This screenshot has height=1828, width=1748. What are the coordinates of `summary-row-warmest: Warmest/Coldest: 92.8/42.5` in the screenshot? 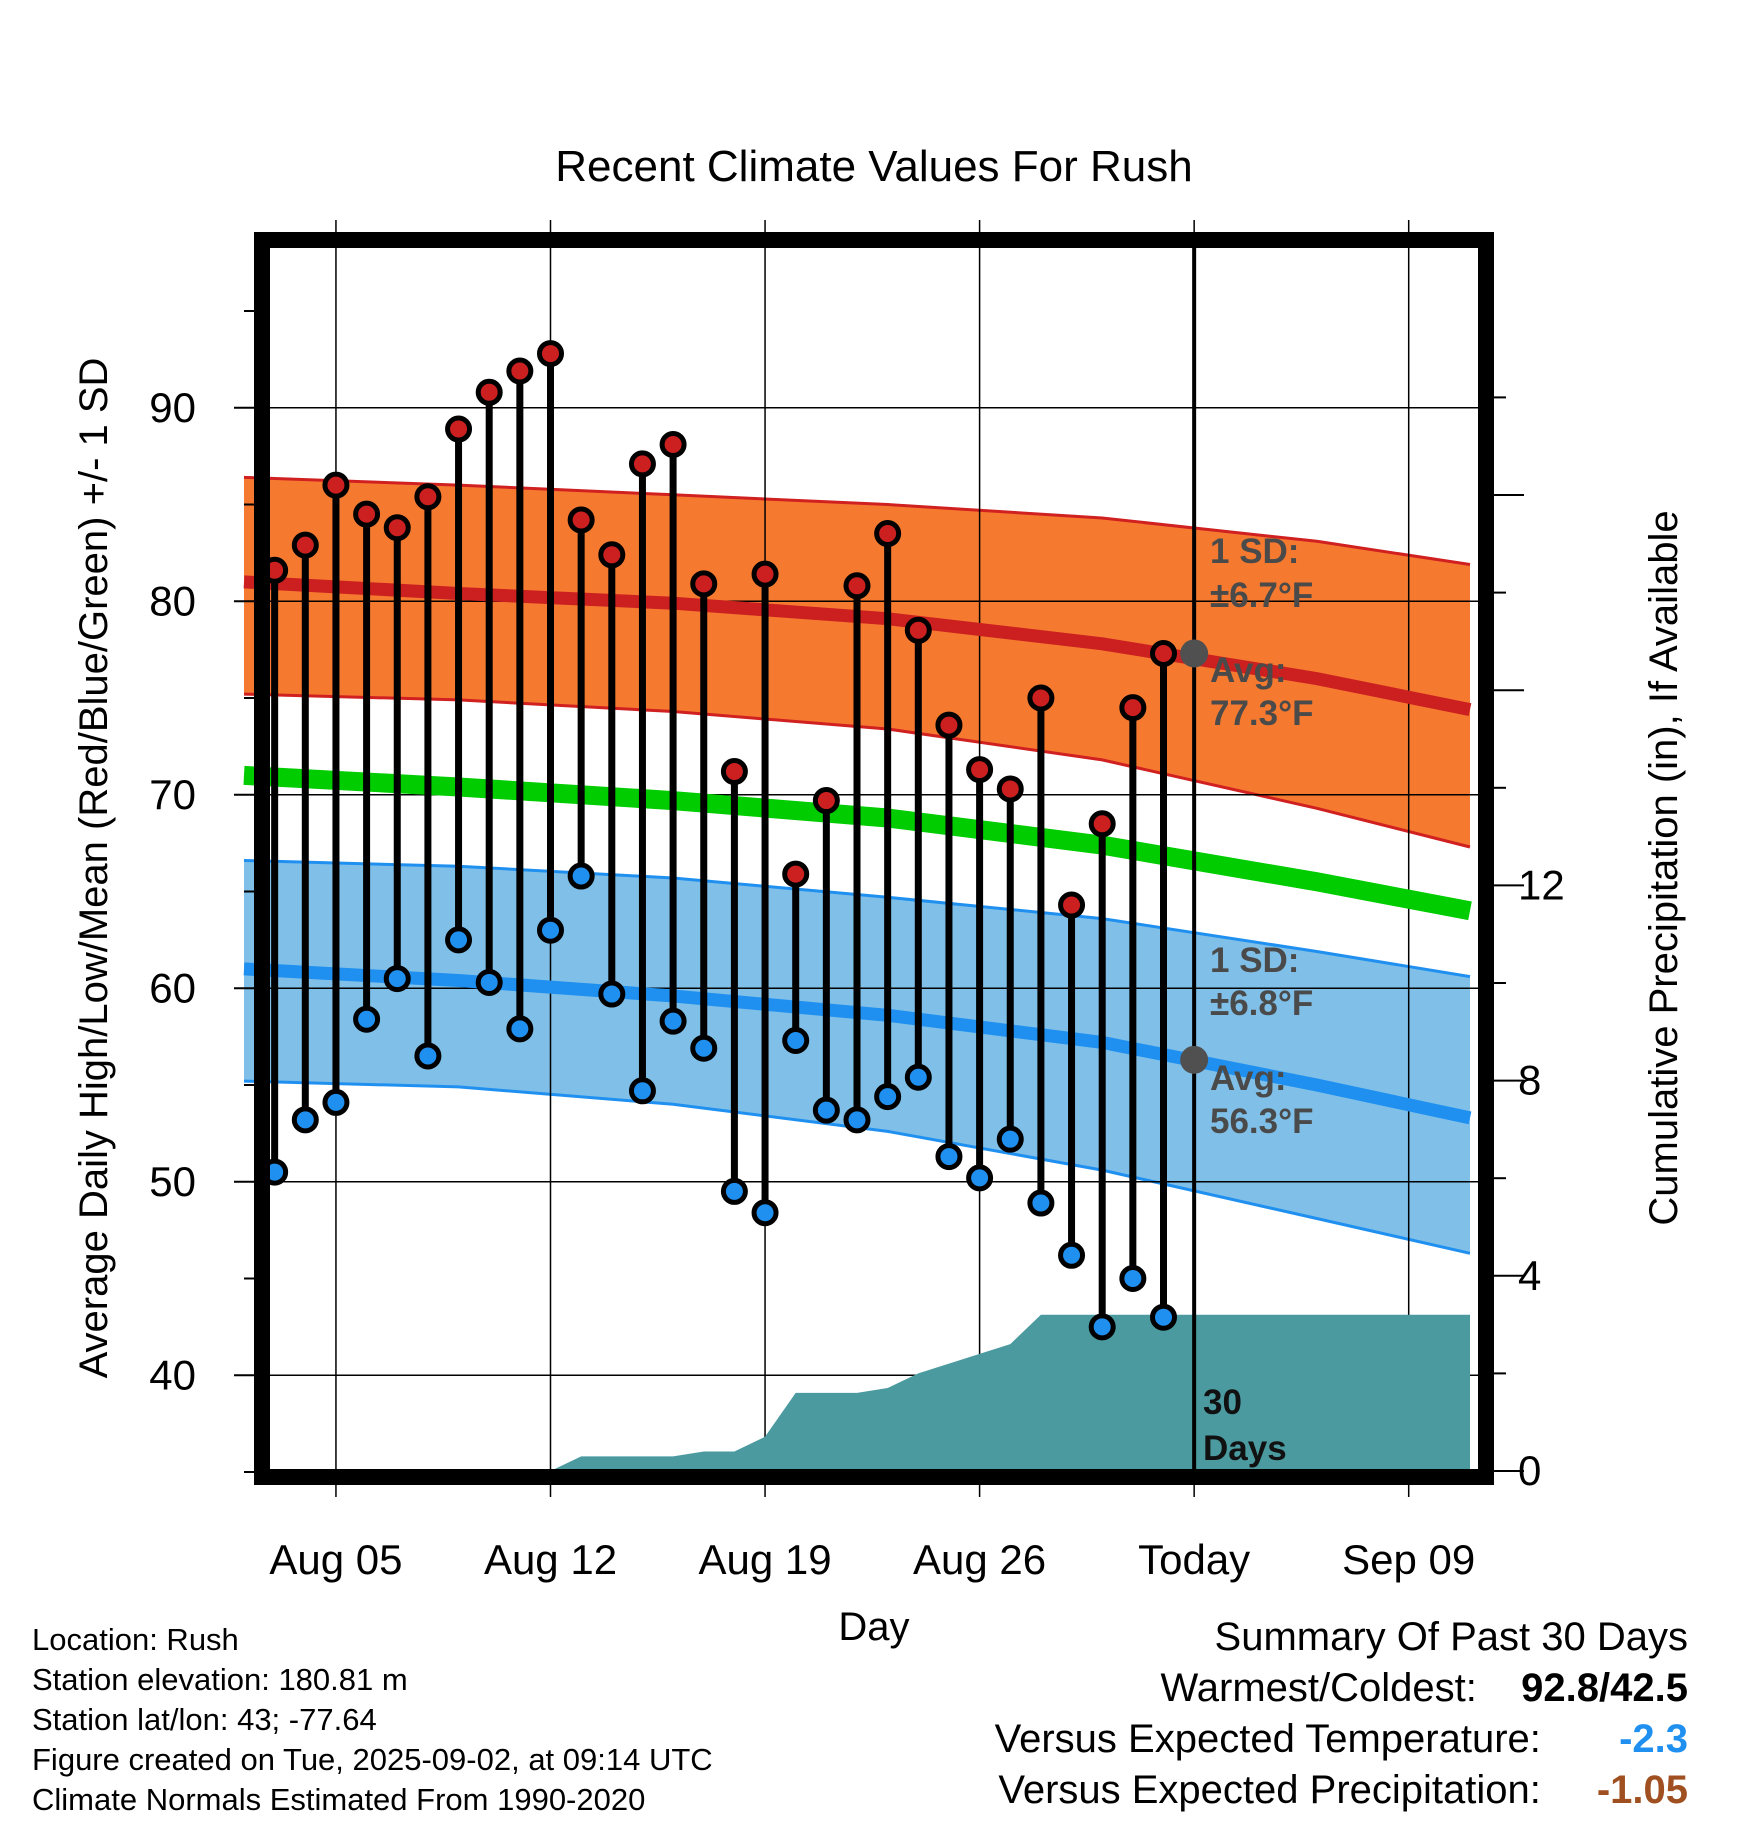 It's located at (1342, 1688).